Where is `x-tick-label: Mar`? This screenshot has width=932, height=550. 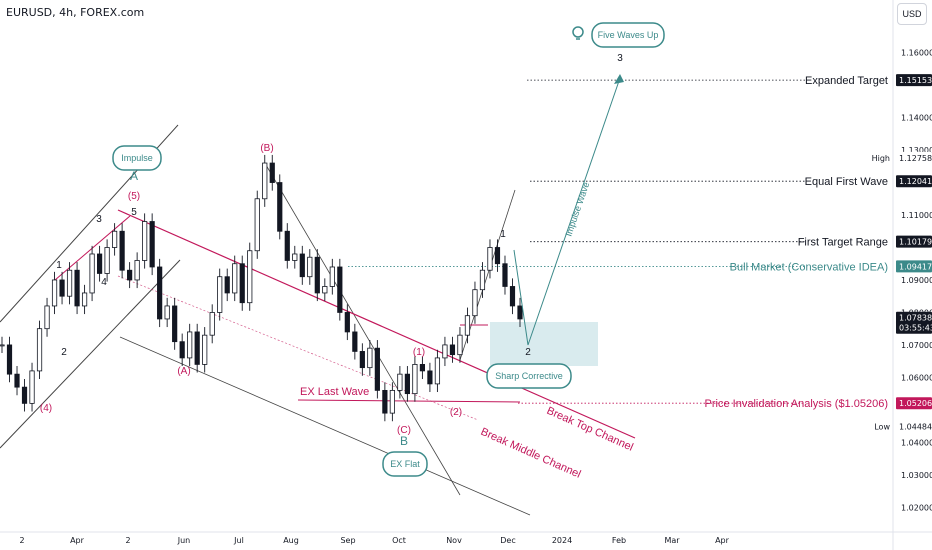
x-tick-label: Mar is located at coordinates (672, 540).